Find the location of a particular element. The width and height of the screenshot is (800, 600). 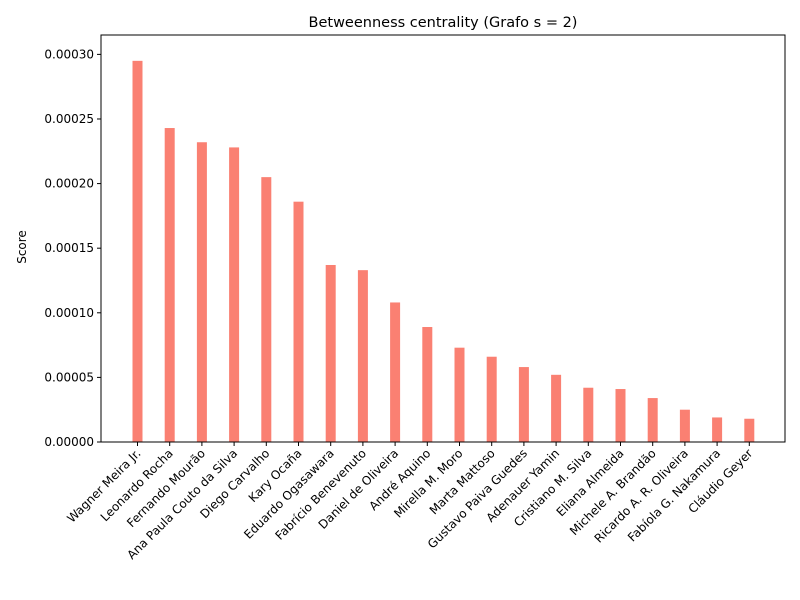

y-tick-label: 0.00015 is located at coordinates (69, 248).